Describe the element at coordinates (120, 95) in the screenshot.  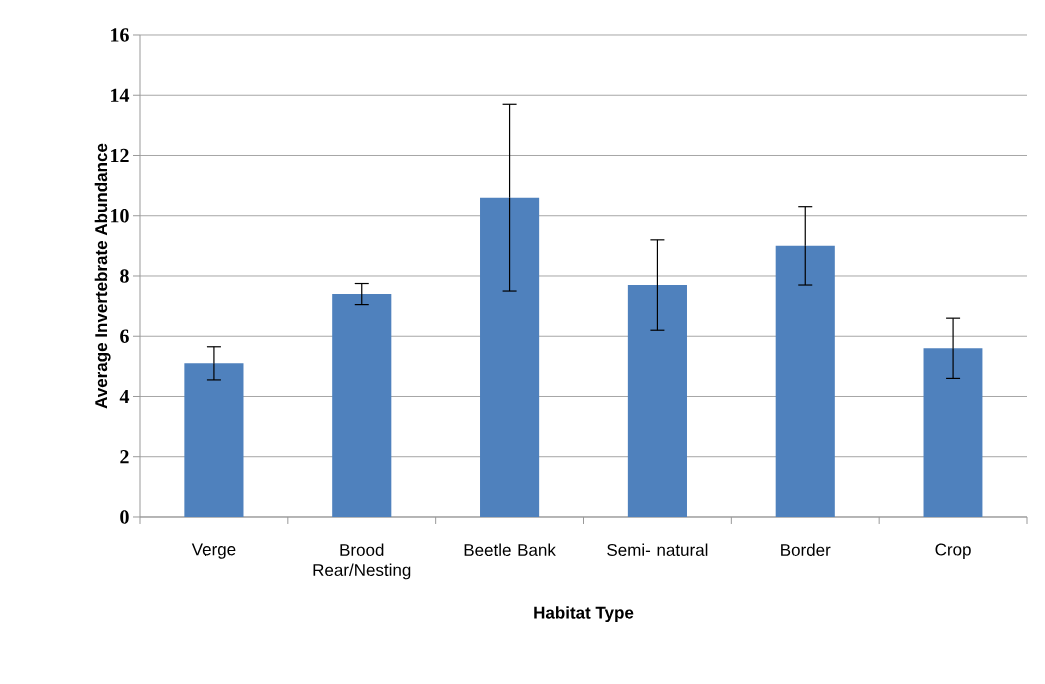
I see `y-tick-label: 14` at that location.